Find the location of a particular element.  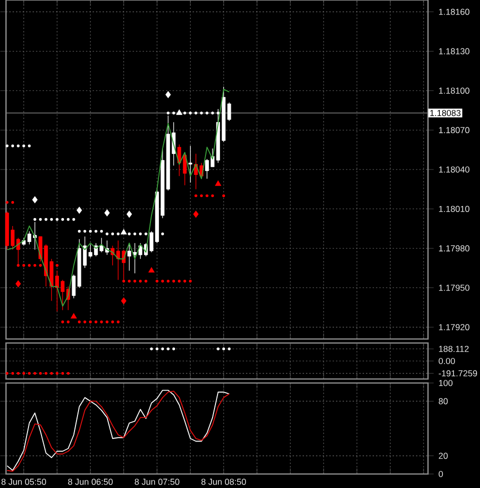

x-tick-label: 8 Jun 05:50 is located at coordinates (23, 481).